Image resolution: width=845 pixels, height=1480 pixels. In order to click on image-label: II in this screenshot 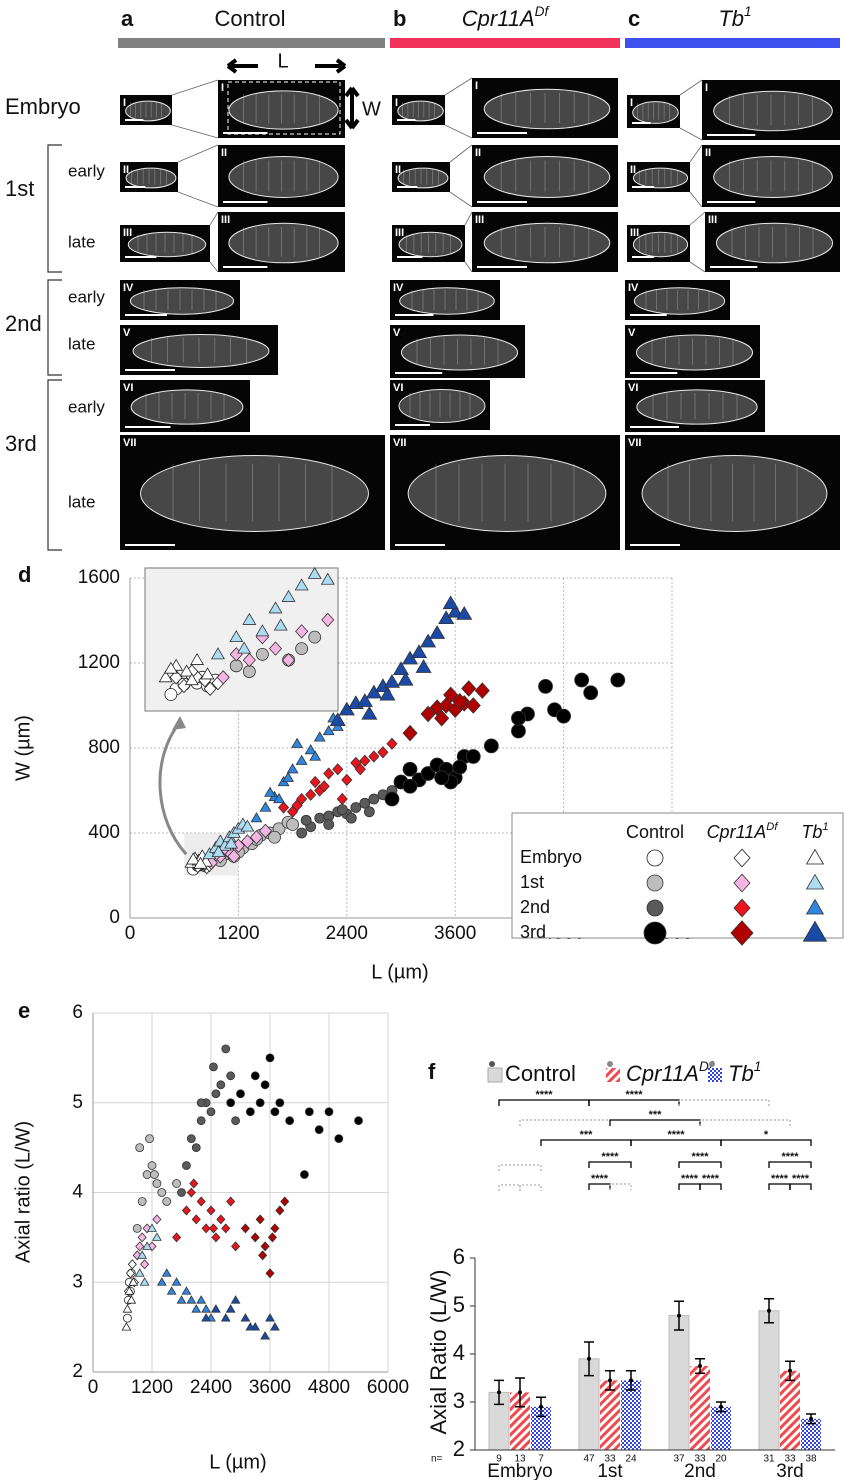, I will do `click(633, 170)`.